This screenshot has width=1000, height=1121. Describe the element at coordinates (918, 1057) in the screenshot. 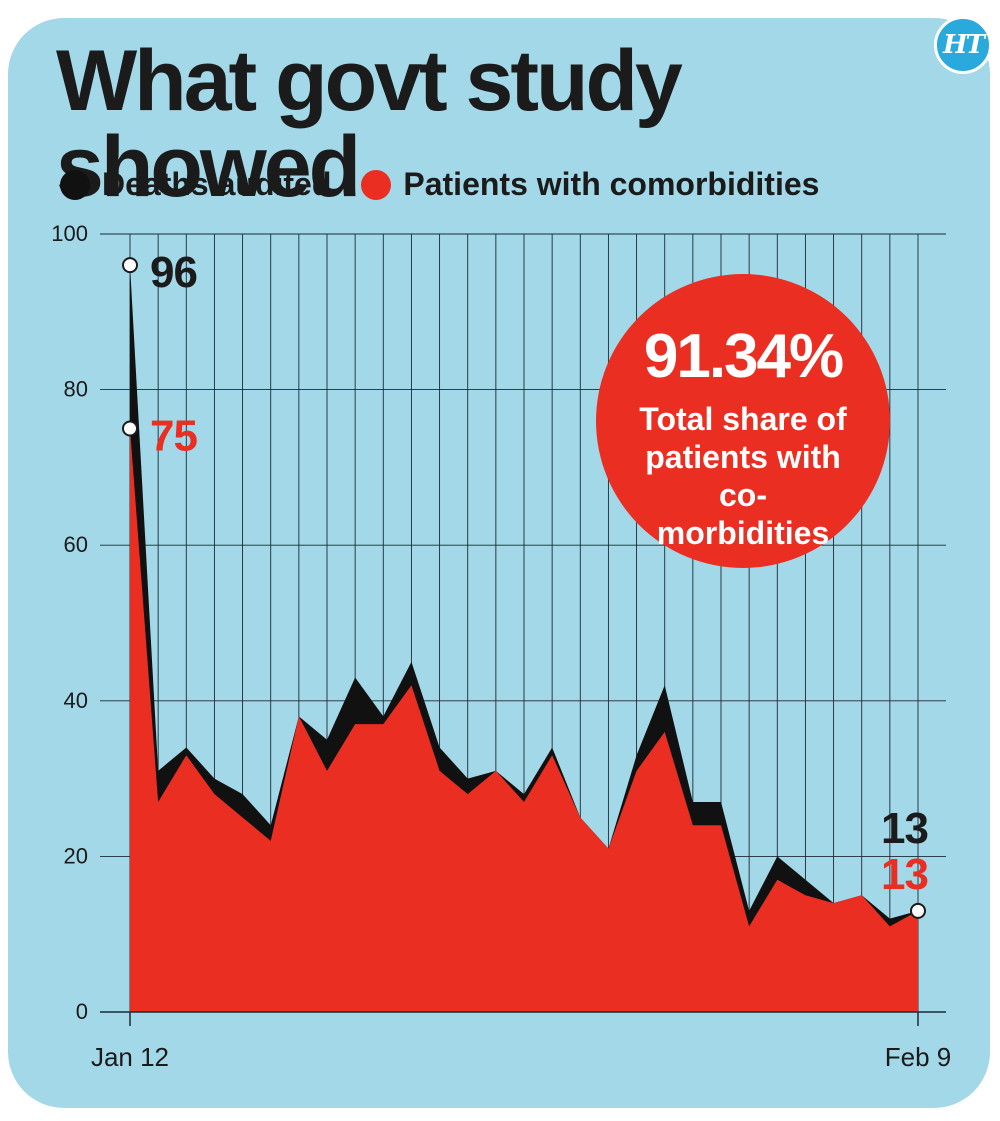

I see `x-tick-label: Feb 9` at that location.